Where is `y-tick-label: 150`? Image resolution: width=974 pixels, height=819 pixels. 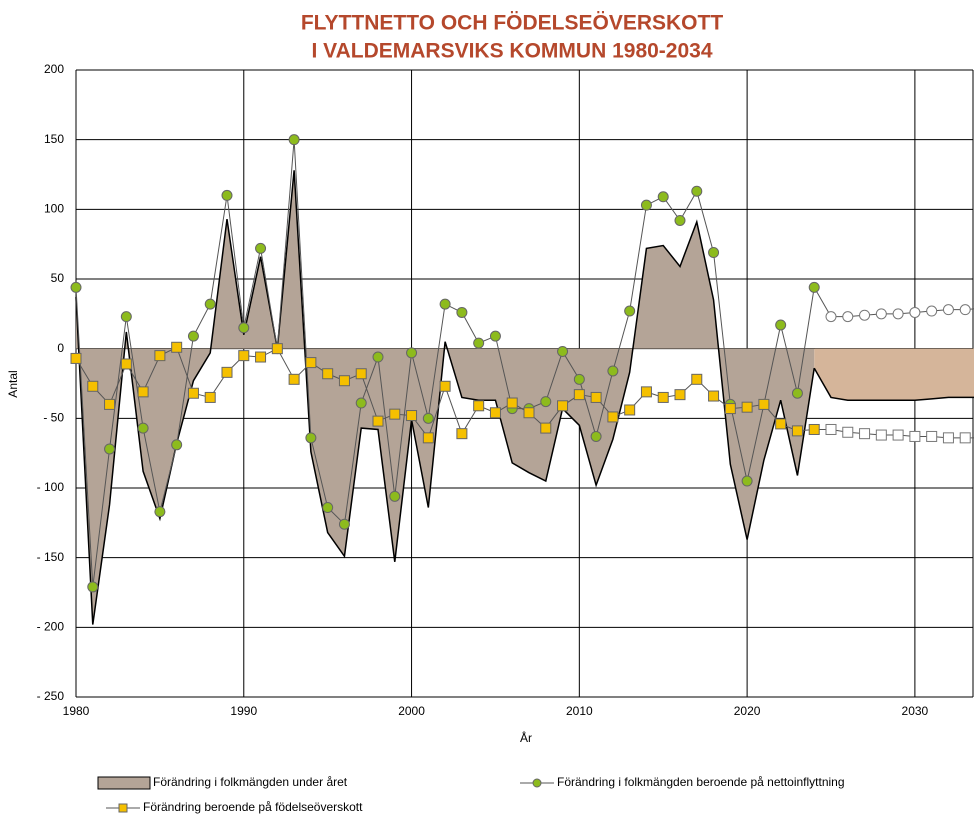
y-tick-label: 150 is located at coordinates (54, 139).